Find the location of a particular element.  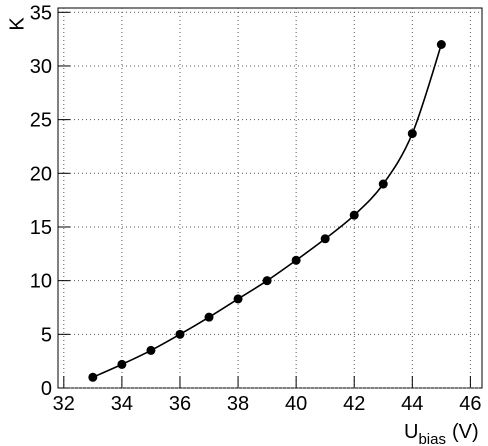

x-axis-label-sub: bias is located at coordinates (432, 438).